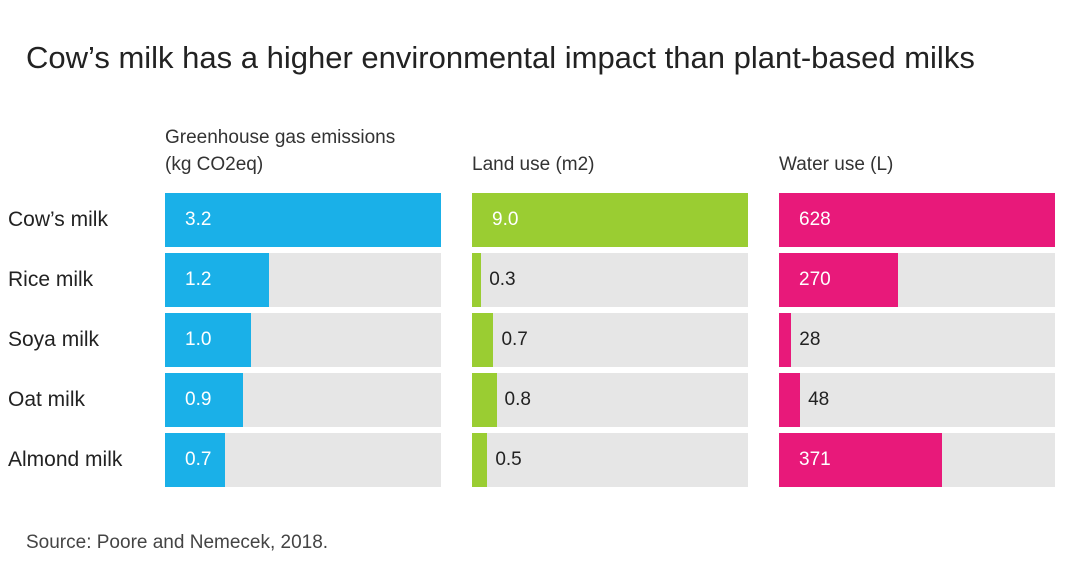  I want to click on bar-track: 371, so click(917, 460).